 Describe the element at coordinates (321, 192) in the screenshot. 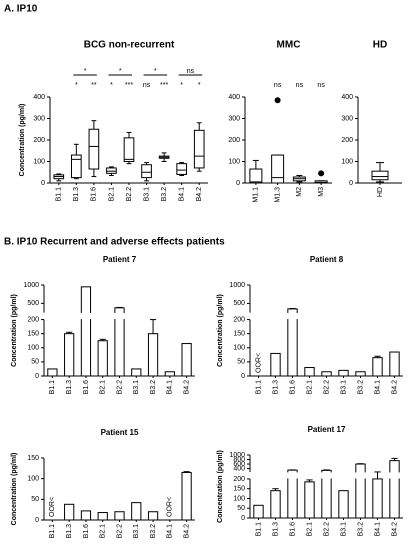

I see `x-tick-label: M3` at that location.